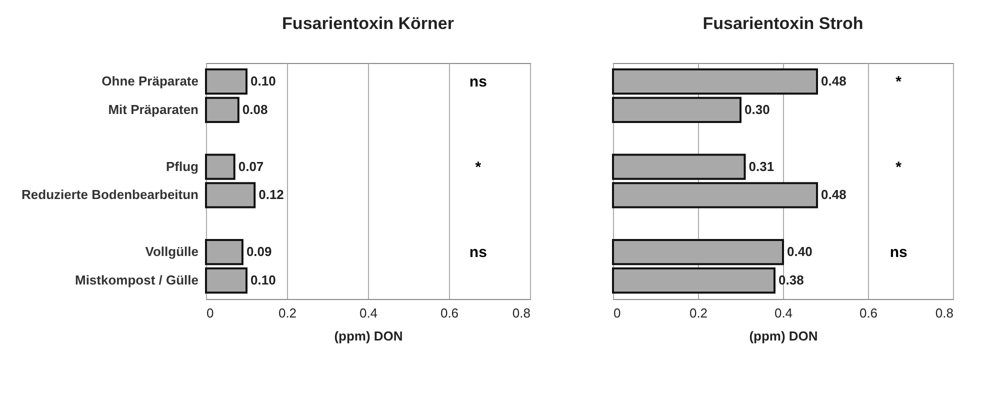 Image resolution: width=998 pixels, height=410 pixels. What do you see at coordinates (150, 80) in the screenshot?
I see `y-tick-label: Ohne Präparate` at bounding box center [150, 80].